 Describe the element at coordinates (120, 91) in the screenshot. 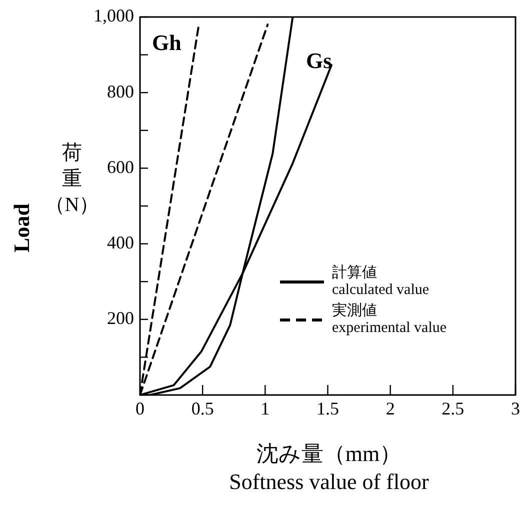

I see `y-tick-label: 800` at that location.